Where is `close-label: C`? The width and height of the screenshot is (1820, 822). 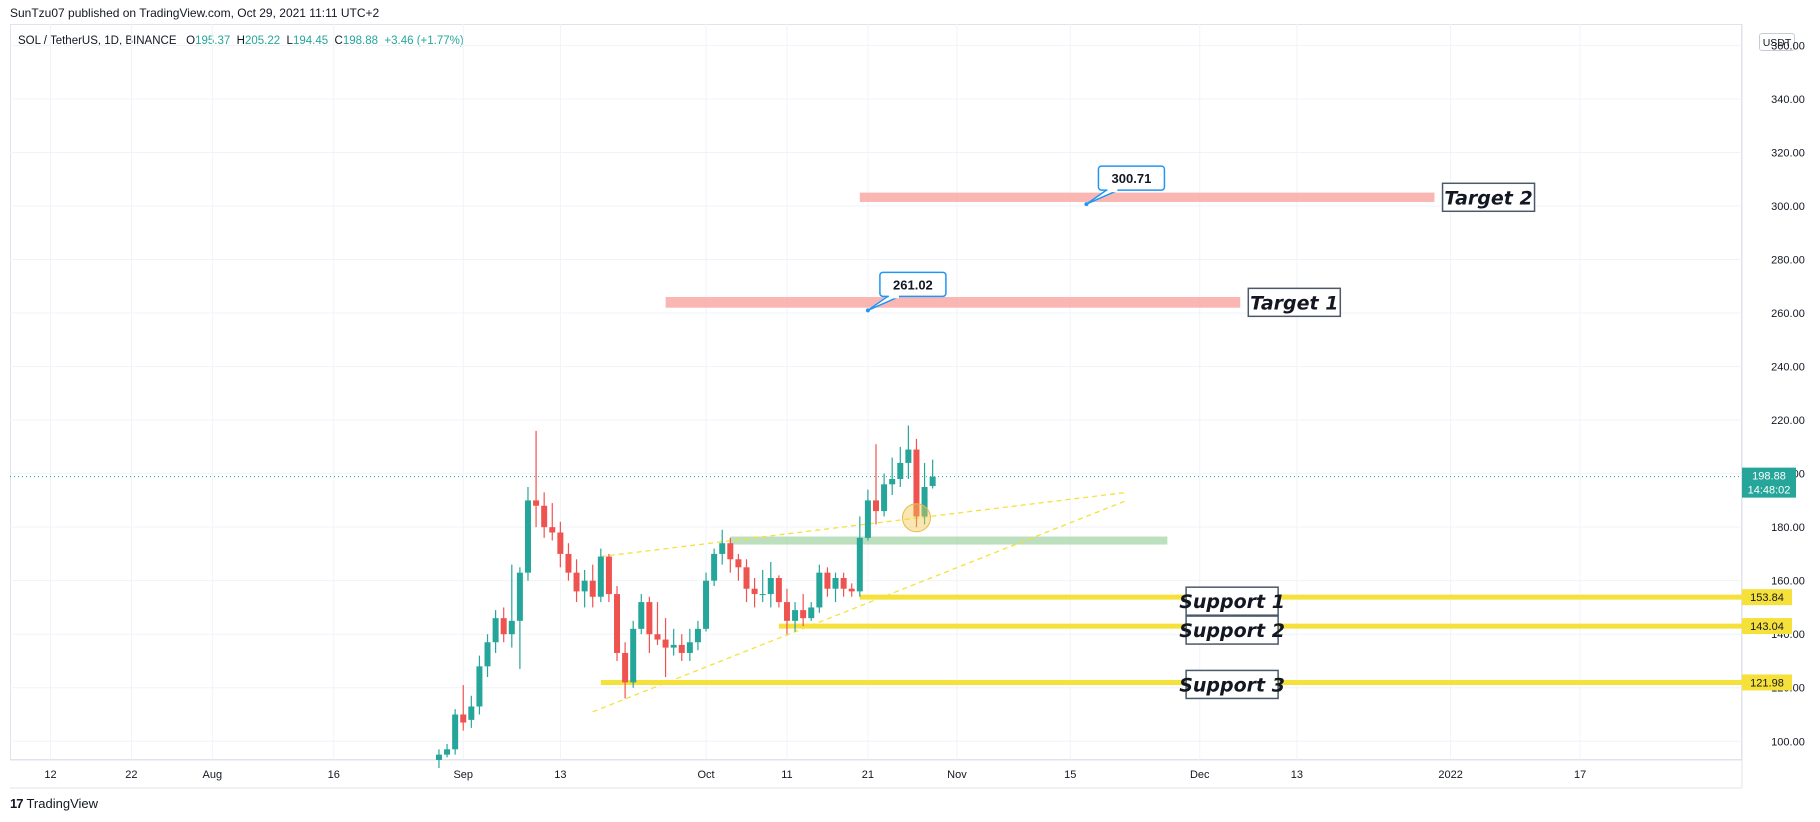
close-label: C is located at coordinates (338, 41).